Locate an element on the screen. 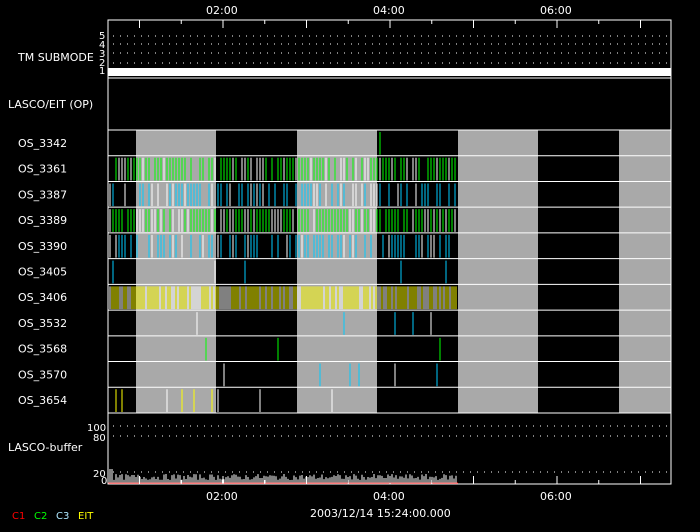  lasco-buffer-label: LASCO-buffer is located at coordinates (45, 447).